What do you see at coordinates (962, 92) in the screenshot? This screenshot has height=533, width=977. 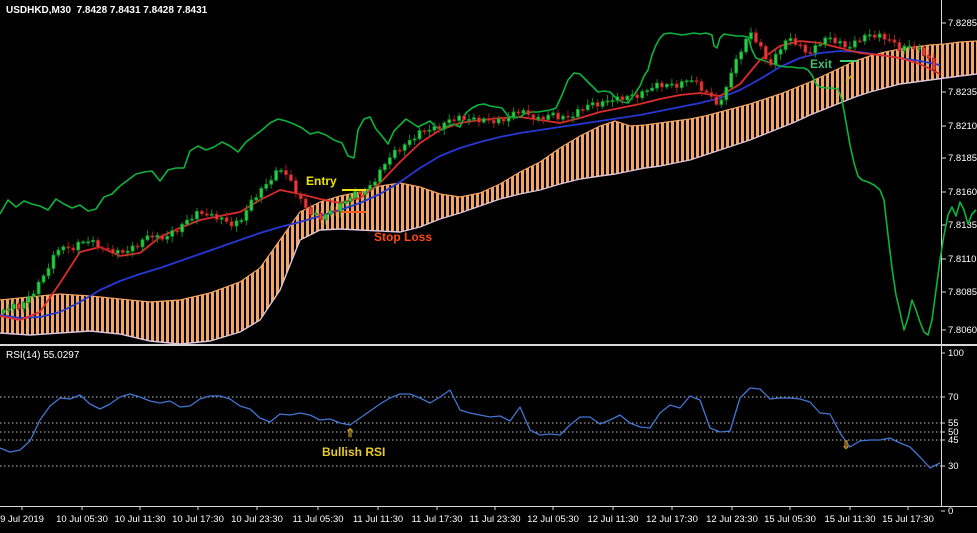 I see `price-axis-label: 7.8235` at bounding box center [962, 92].